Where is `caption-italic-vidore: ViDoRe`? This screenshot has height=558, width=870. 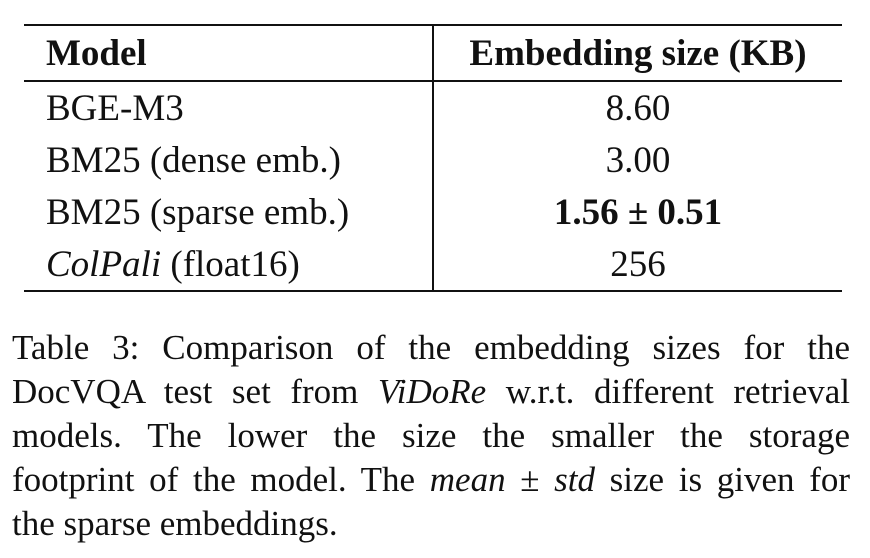 caption-italic-vidore: ViDoRe is located at coordinates (432, 391).